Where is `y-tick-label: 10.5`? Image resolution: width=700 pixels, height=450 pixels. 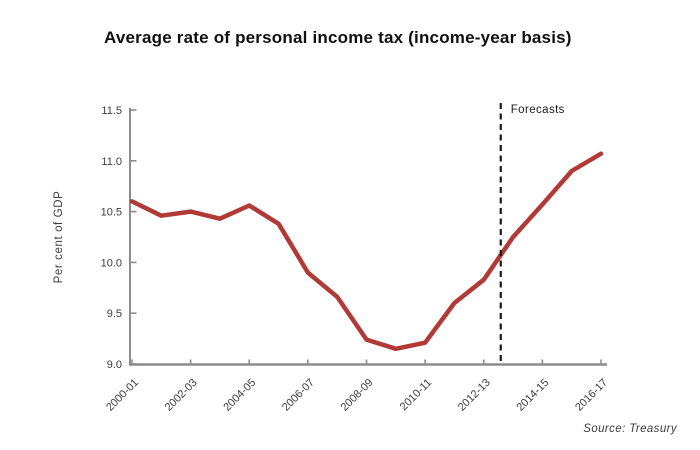
y-tick-label: 10.5 is located at coordinates (111, 213).